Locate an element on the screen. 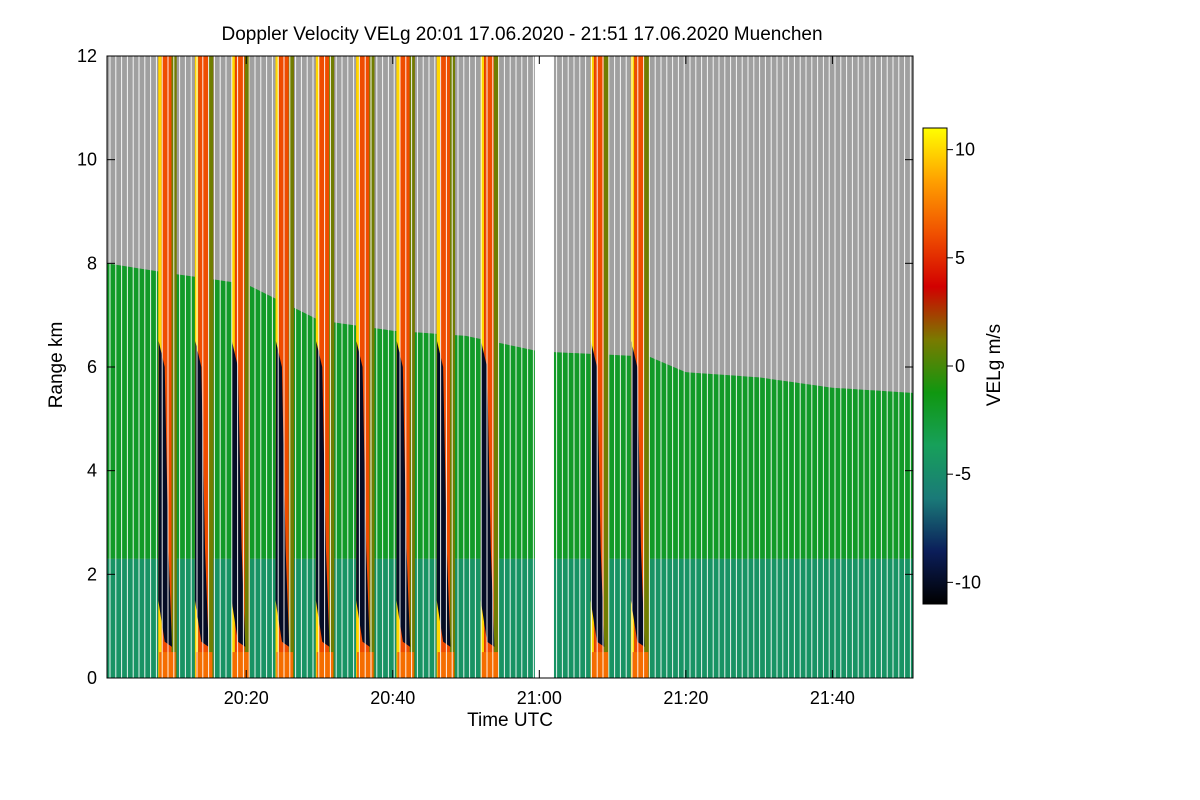  colorbar-label: VELg m/s is located at coordinates (994, 365).